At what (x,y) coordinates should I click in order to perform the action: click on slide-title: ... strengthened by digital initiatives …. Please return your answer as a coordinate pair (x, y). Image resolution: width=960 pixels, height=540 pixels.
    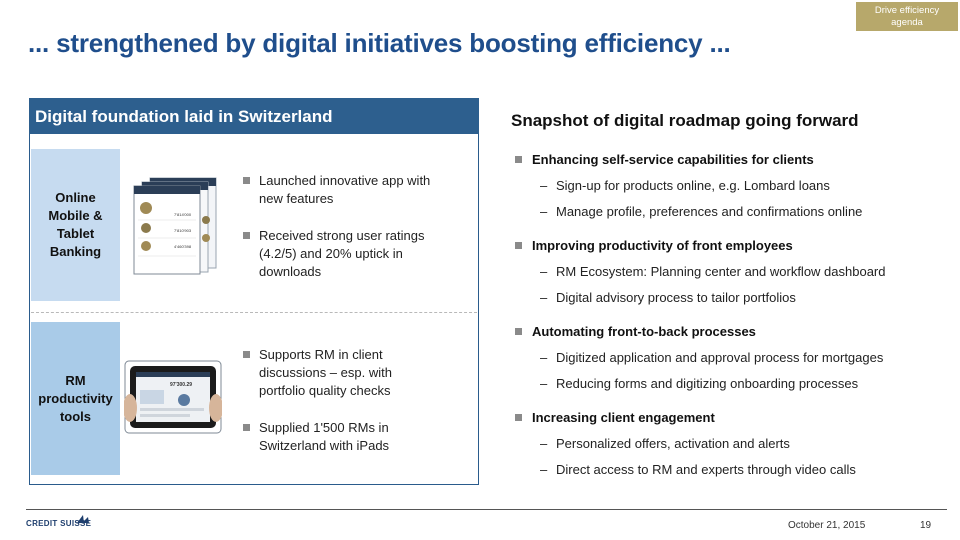
    Looking at the image, I should click on (379, 43).